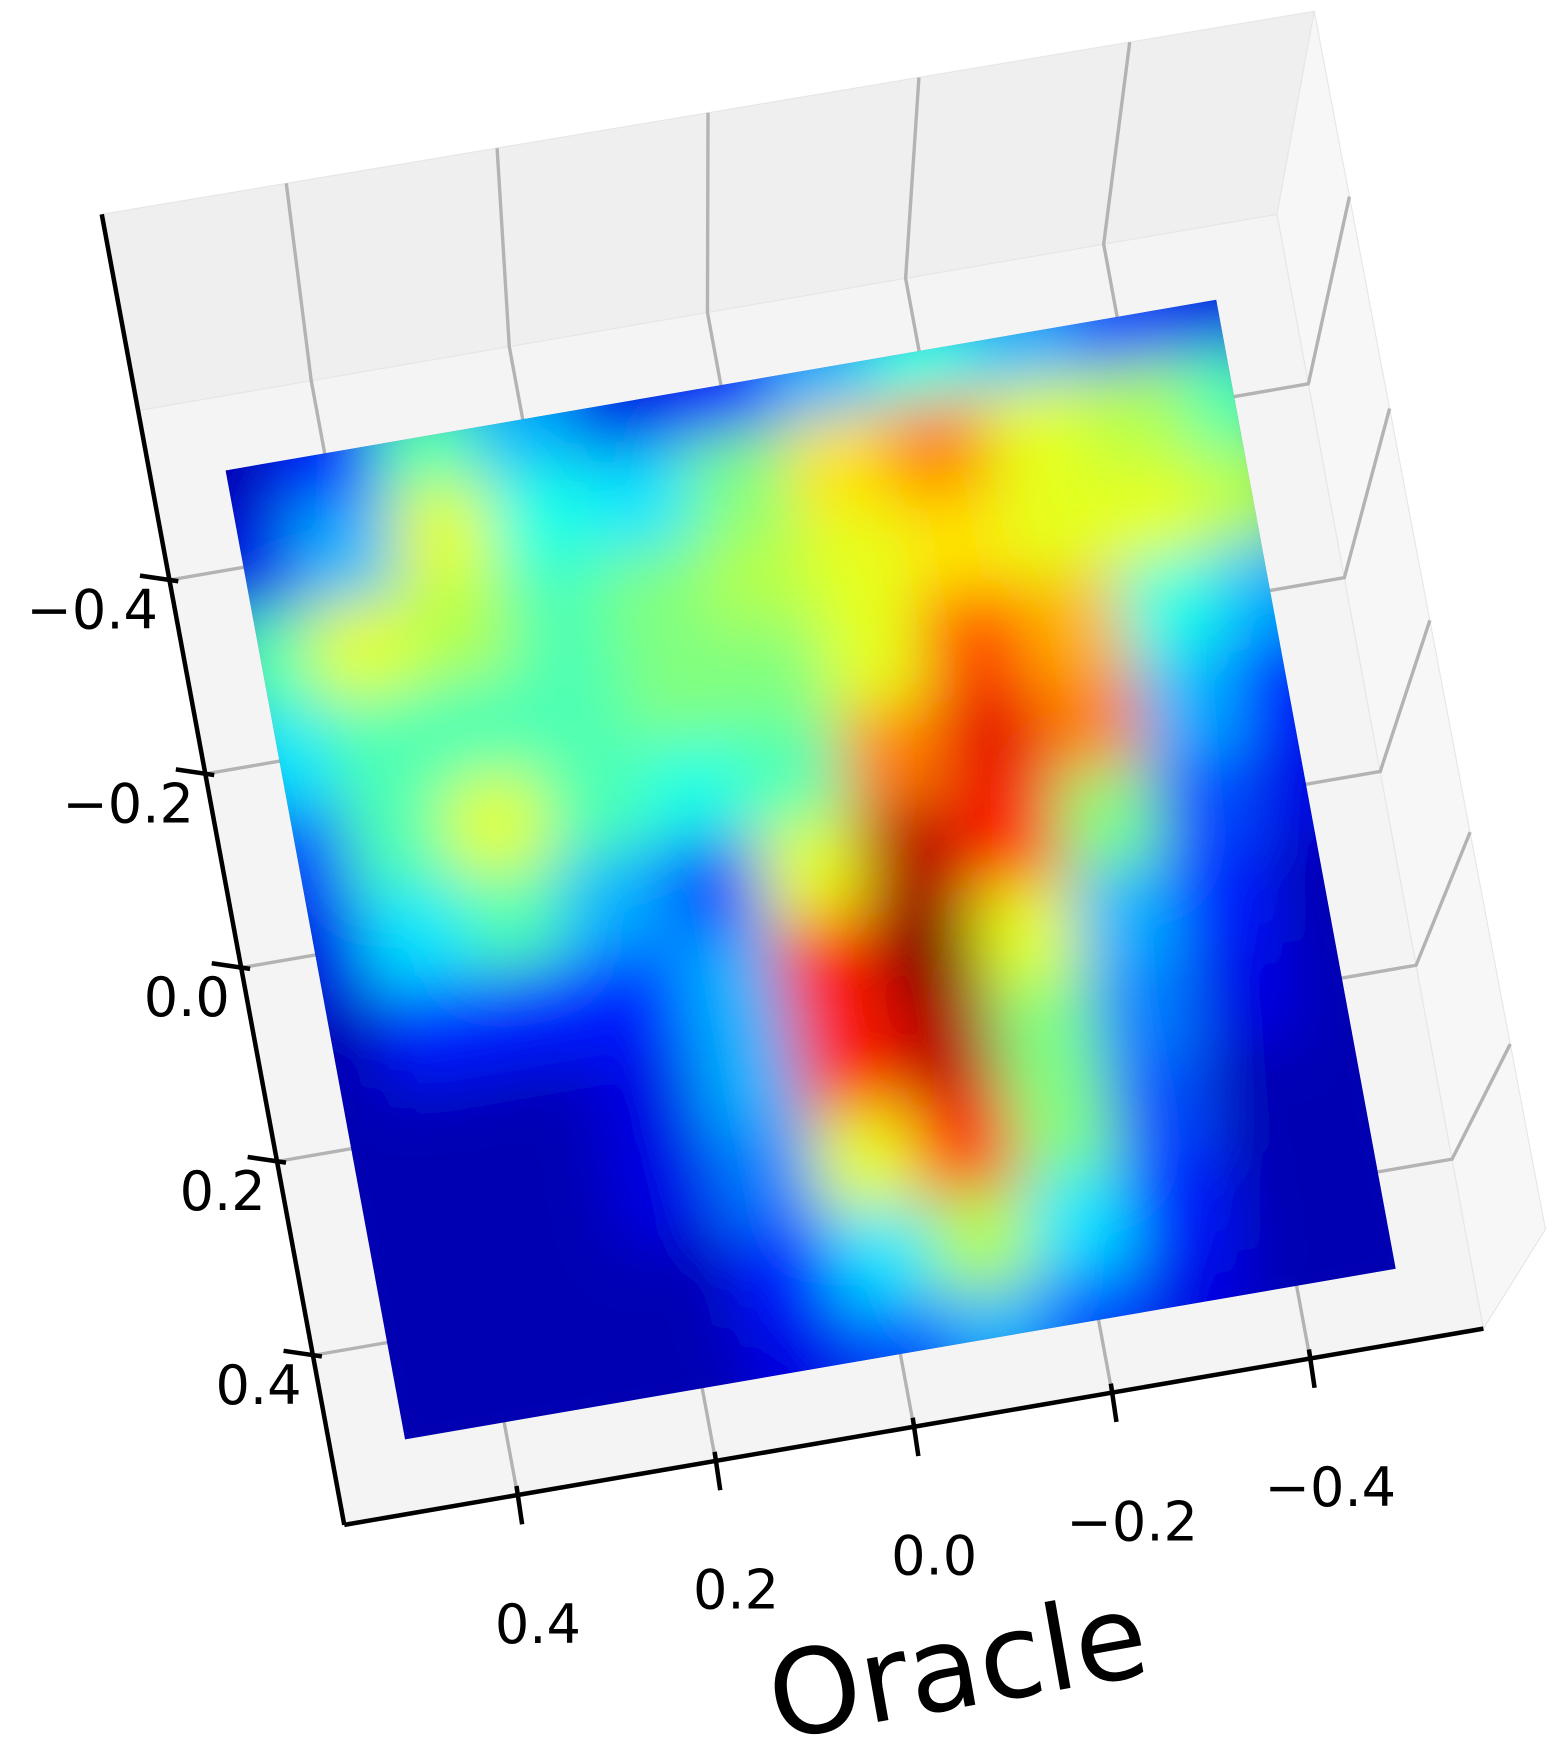  What do you see at coordinates (259, 1385) in the screenshot?
I see `y-tick-label: 0.4` at bounding box center [259, 1385].